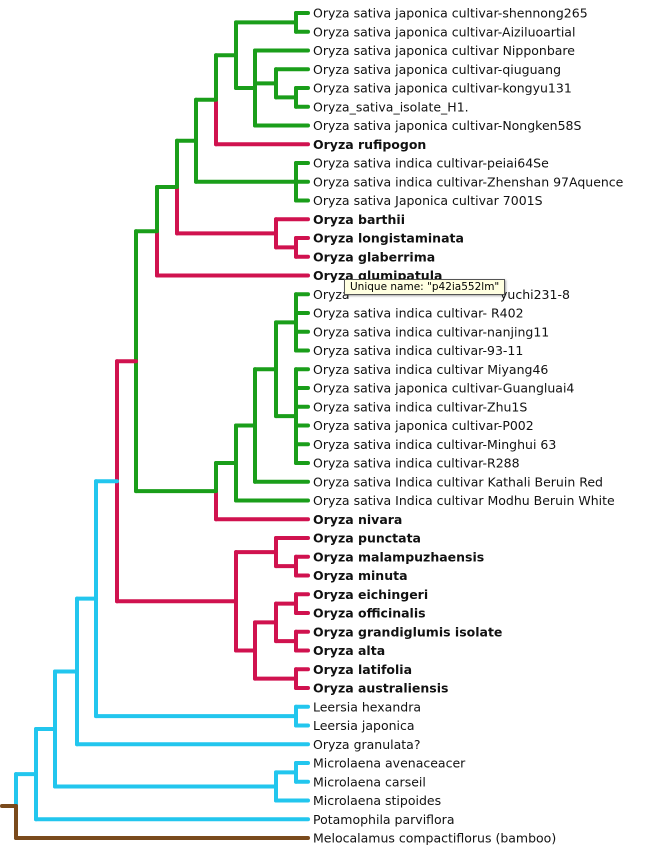 The width and height of the screenshot is (650, 860). I want to click on tip-label: Oryza sativa indica cultivar-R288, so click(416, 463).